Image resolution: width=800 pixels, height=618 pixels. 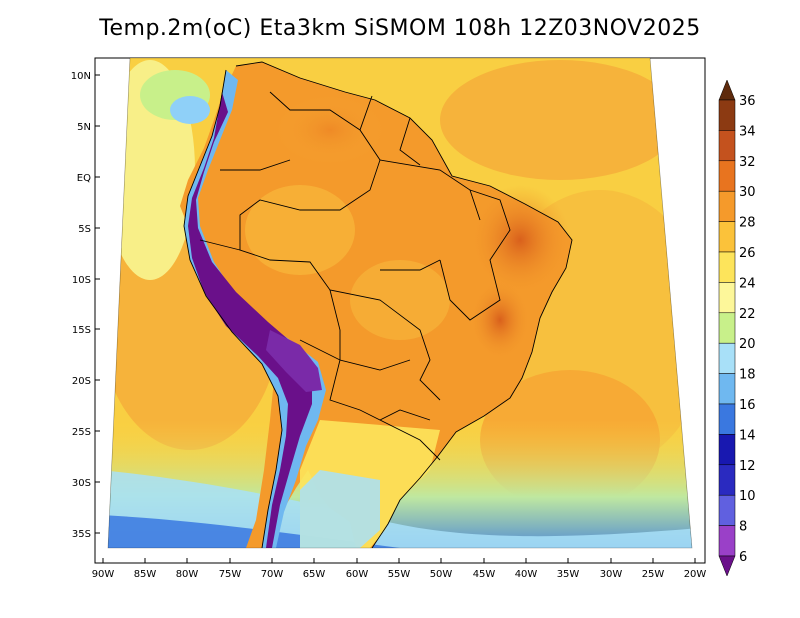 What do you see at coordinates (520, 240) in the screenshot?
I see `northeast-hot-patch` at bounding box center [520, 240].